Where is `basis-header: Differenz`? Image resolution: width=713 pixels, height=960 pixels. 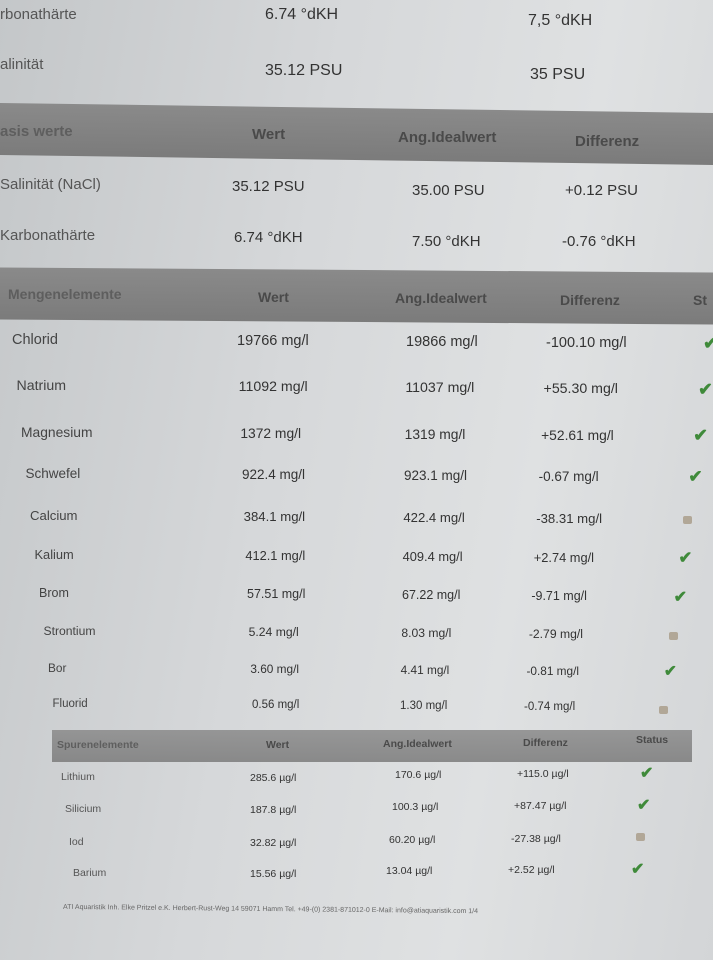
basis-header: Differenz is located at coordinates (607, 141).